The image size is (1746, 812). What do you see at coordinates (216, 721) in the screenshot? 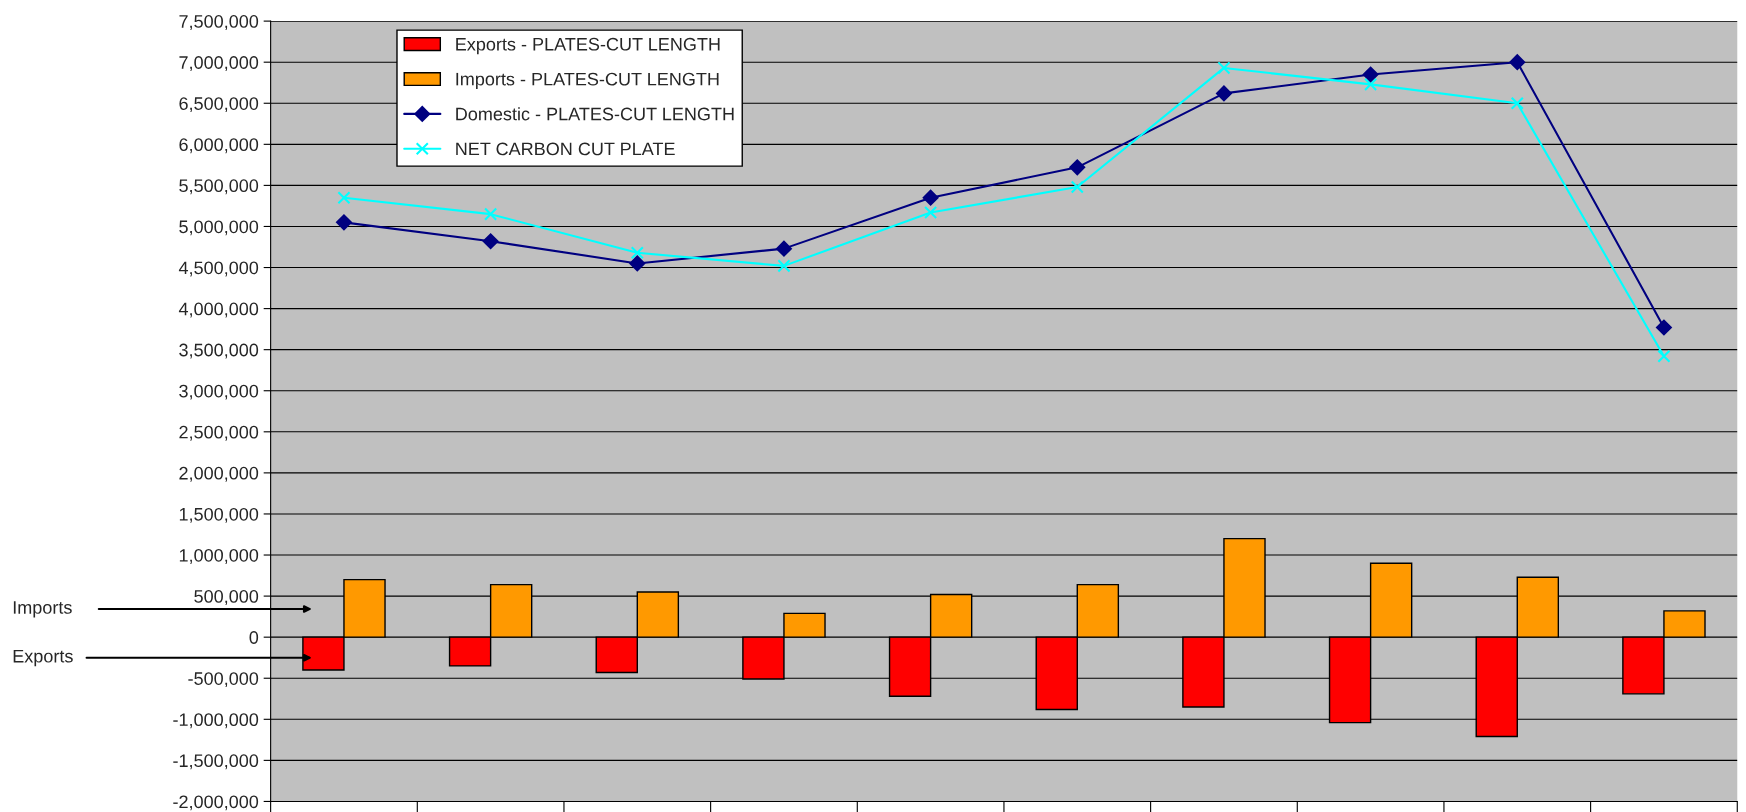
I see `y-tick-label: -1,000,000` at bounding box center [216, 721].